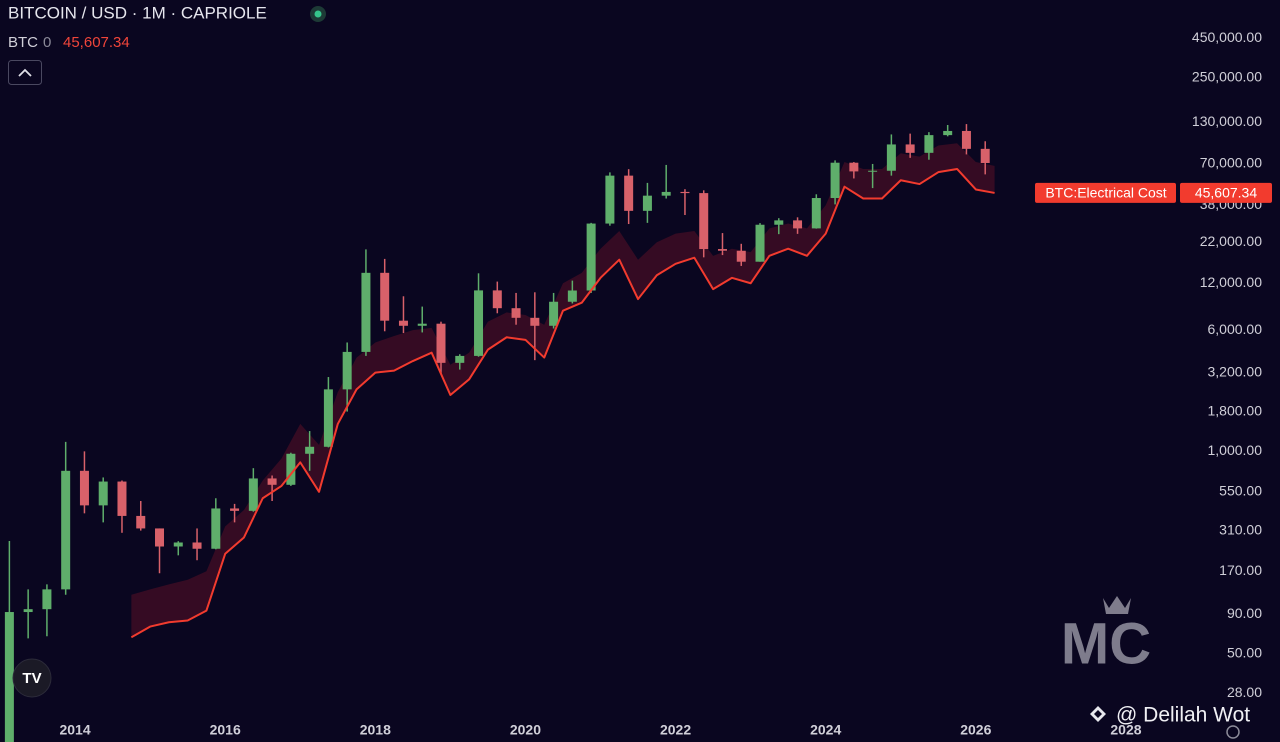  Describe the element at coordinates (825, 730) in the screenshot. I see `x-tick-label: 2024` at that location.